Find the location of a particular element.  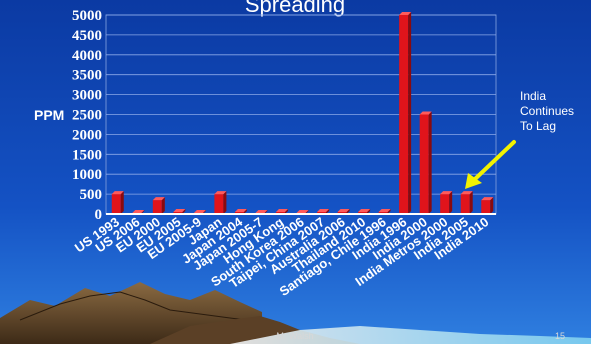

annotation-text: India Continues To Lag is located at coordinates (548, 111).